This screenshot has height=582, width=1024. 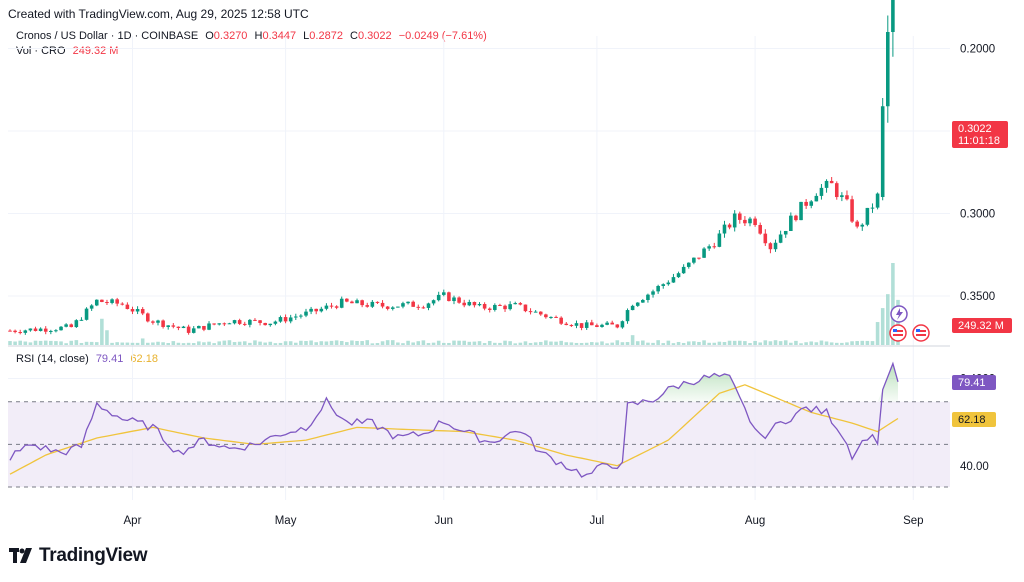 What do you see at coordinates (444, 521) in the screenshot?
I see `time-tick-label: Jun` at bounding box center [444, 521].